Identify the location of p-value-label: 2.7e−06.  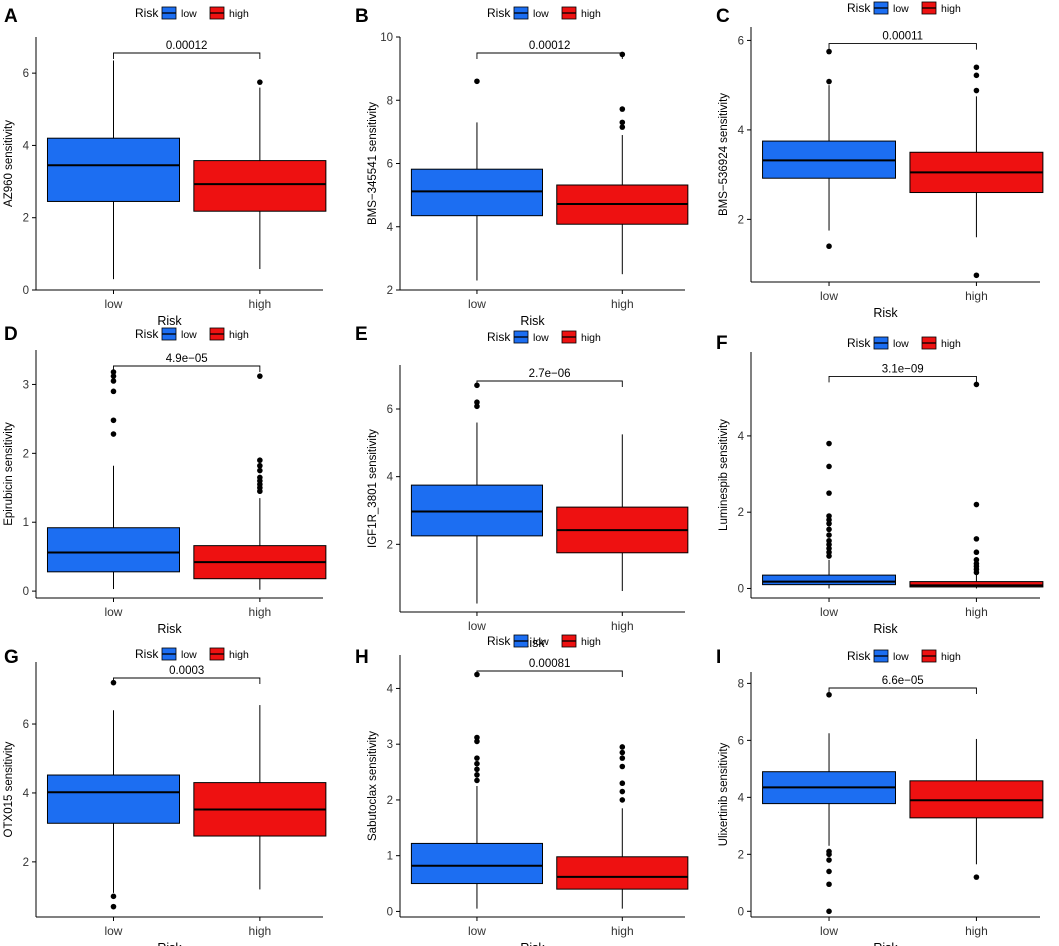
(550, 374).